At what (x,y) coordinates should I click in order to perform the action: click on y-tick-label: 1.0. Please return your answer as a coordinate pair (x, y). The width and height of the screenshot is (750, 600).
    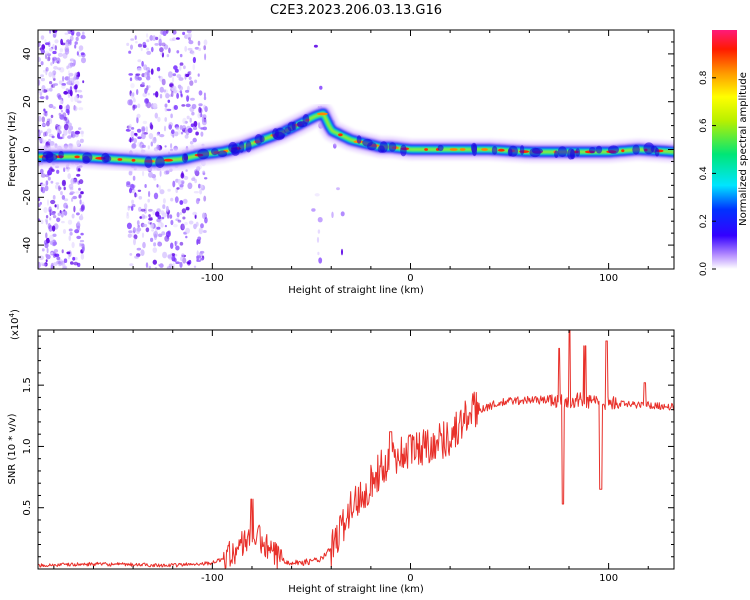
    Looking at the image, I should click on (27, 446).